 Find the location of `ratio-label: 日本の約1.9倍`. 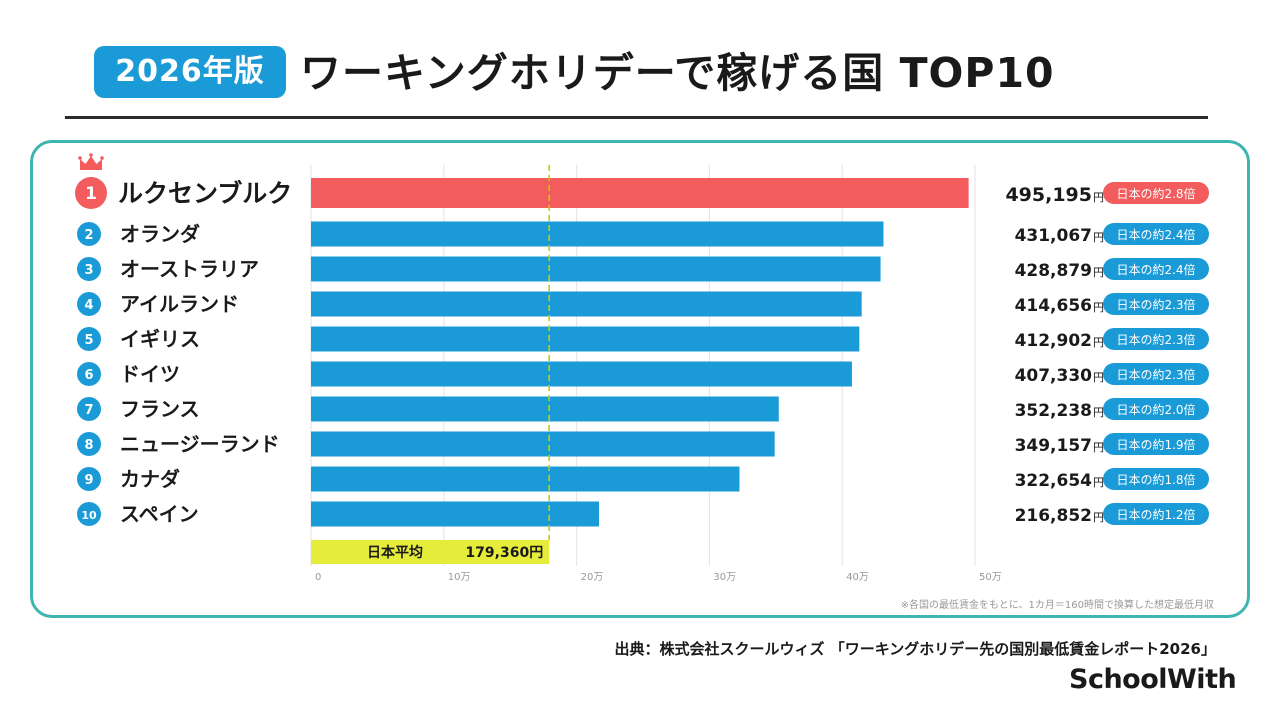

ratio-label: 日本の約1.9倍 is located at coordinates (1155, 444).